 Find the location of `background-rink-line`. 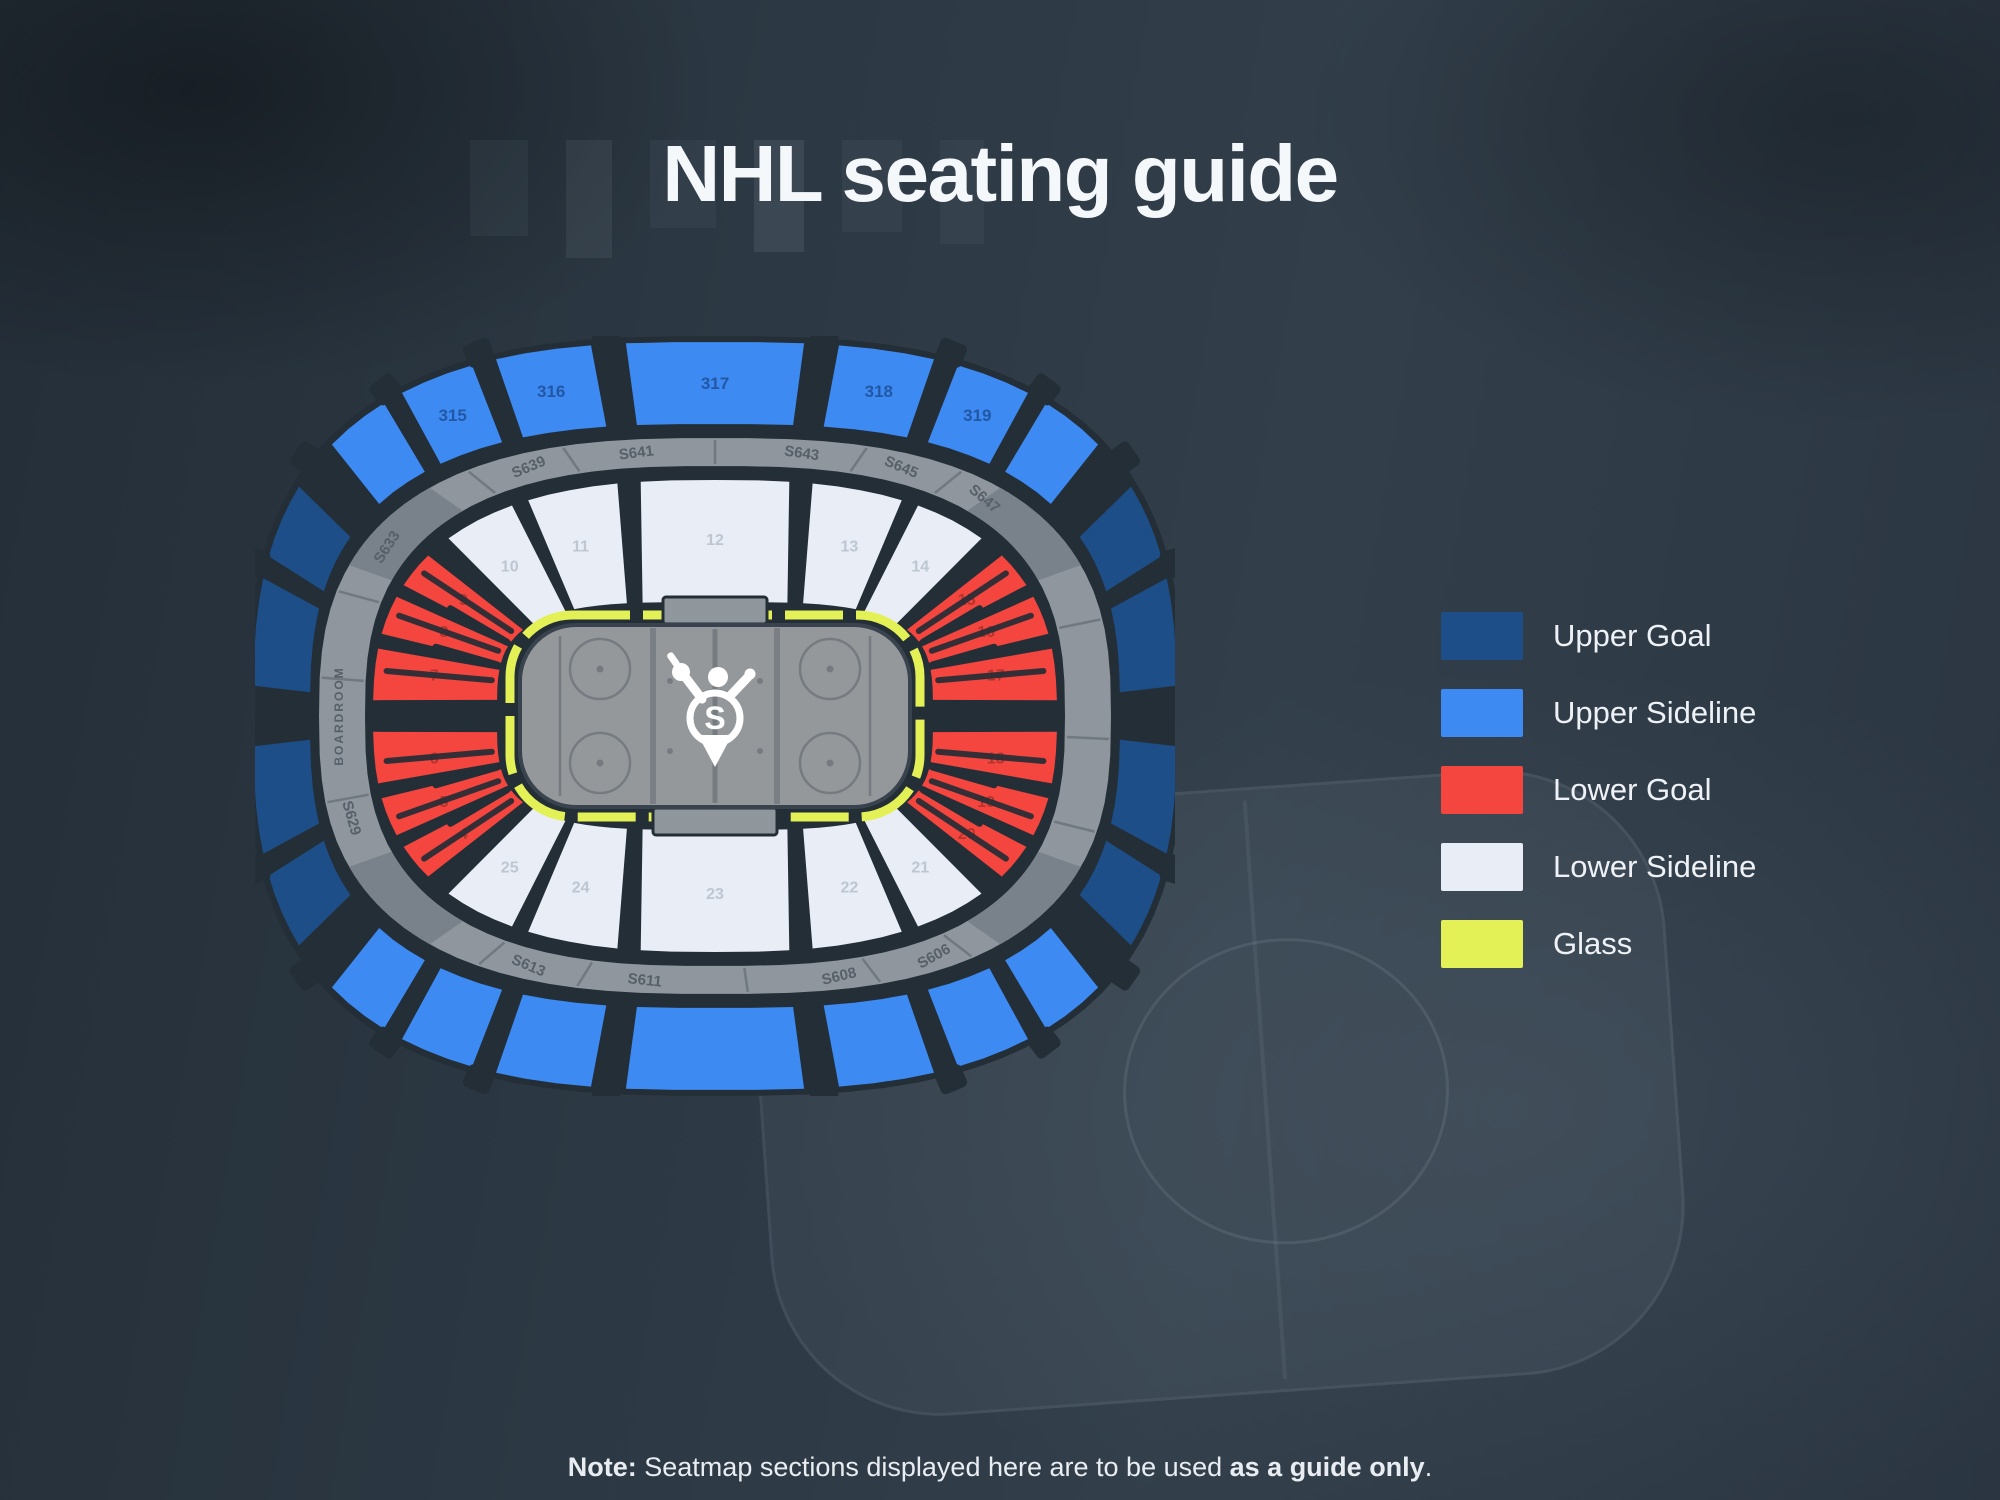

background-rink-line is located at coordinates (1265, 1090).